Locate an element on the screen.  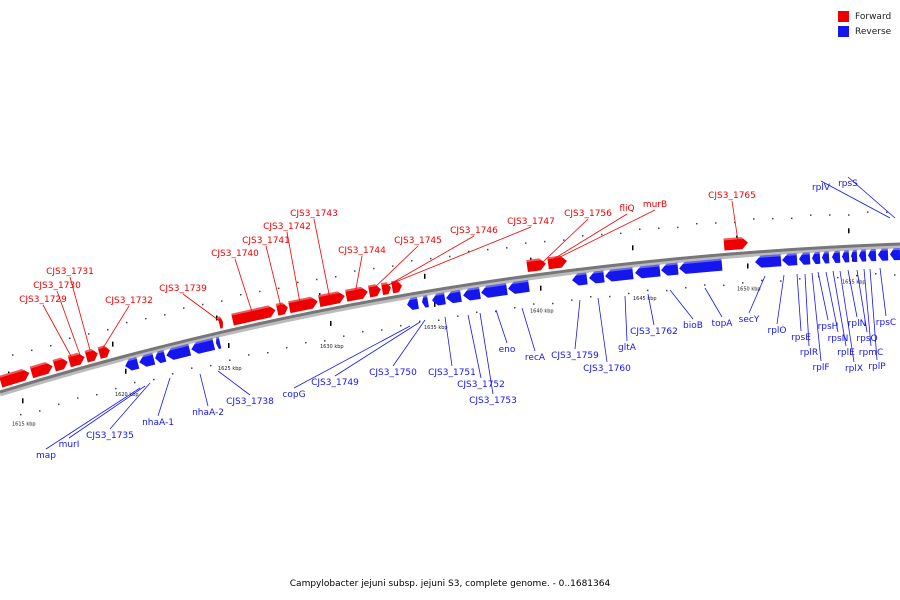
leader-glta is located at coordinates (626, 318).